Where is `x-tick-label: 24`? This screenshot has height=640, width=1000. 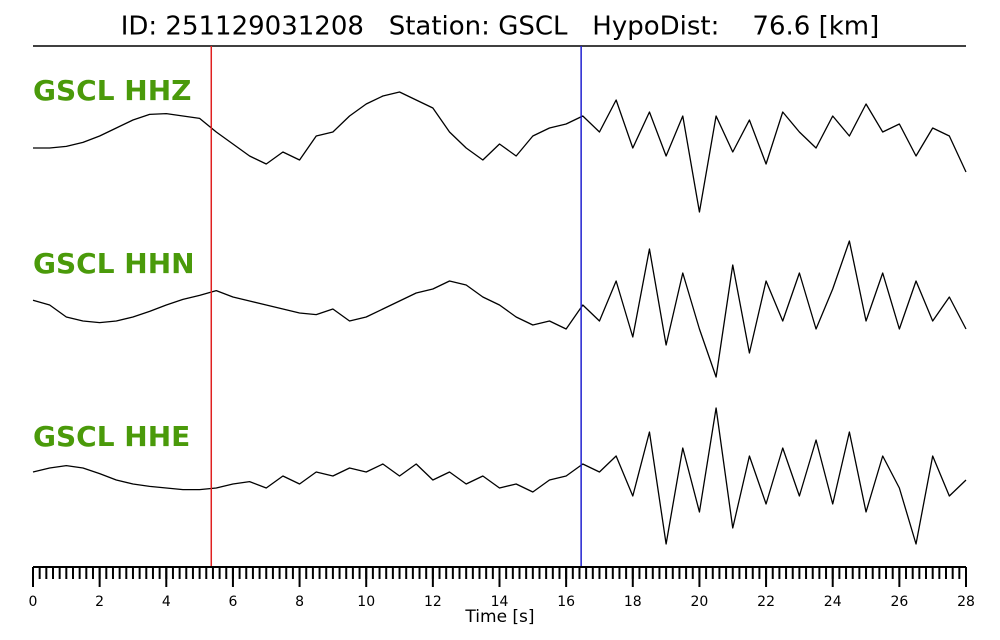
x-tick-label: 24 is located at coordinates (833, 602).